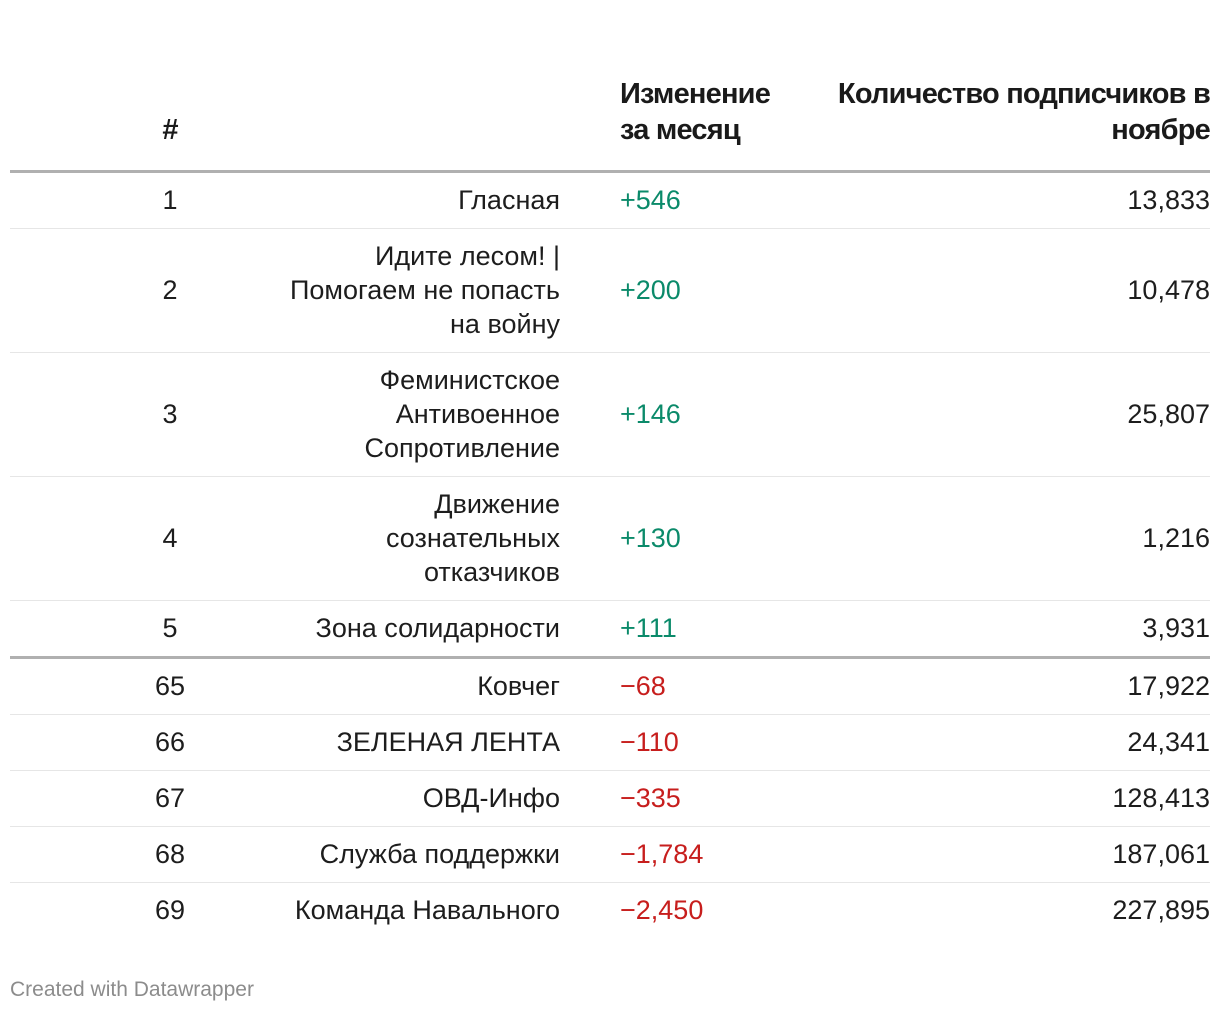 Image resolution: width=1220 pixels, height=1014 pixels. I want to click on channel-name-text: ЗЕЛЕНАЯ ЛЕНТА, so click(448, 742).